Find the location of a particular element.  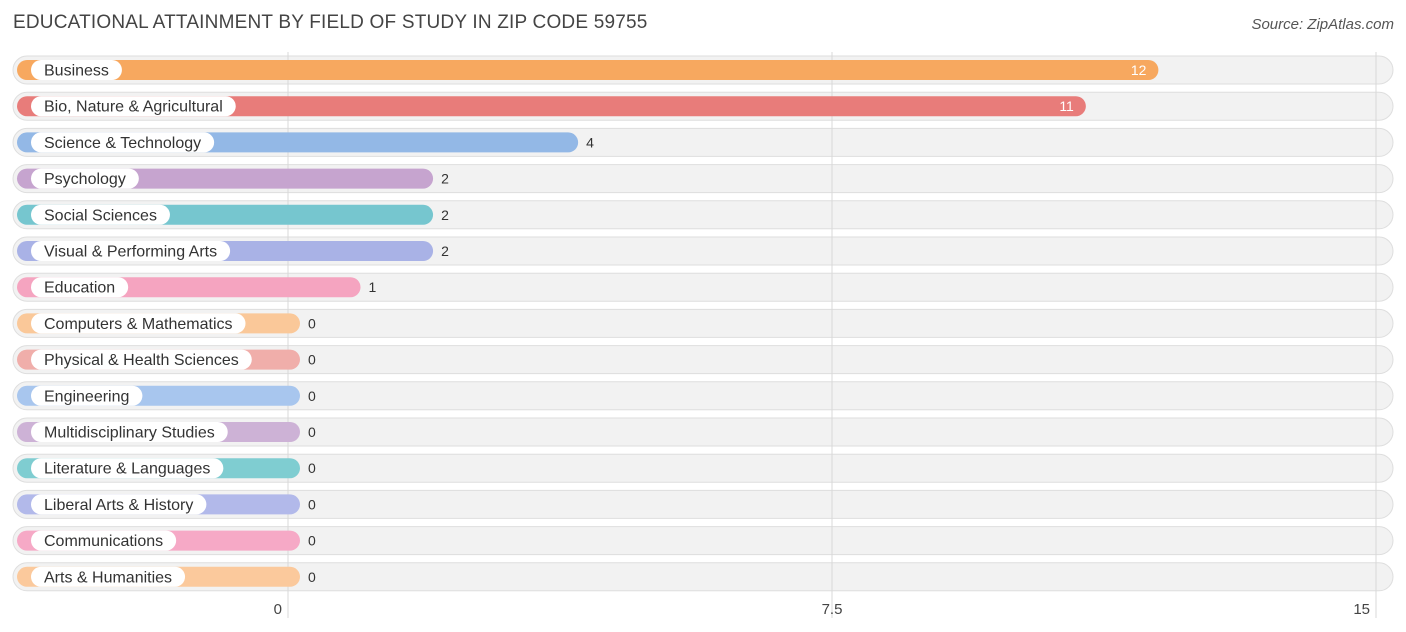

category-label: Communications is located at coordinates (103, 541).